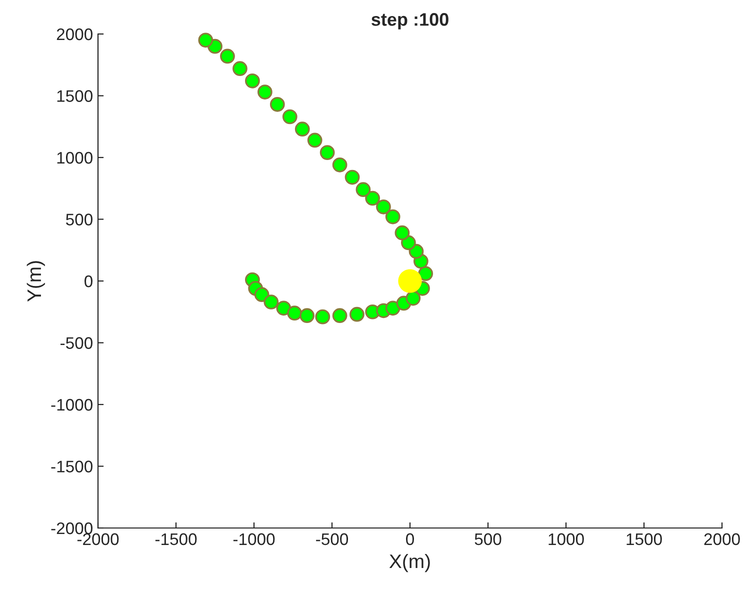 The height and width of the screenshot is (590, 746). I want to click on x-tick-label: -2000, so click(98, 539).